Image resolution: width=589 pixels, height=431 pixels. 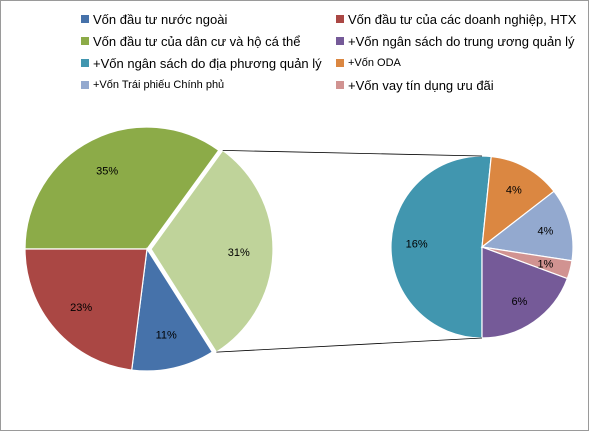 What do you see at coordinates (417, 245) in the screenshot?
I see `secondary-pie-data-label: 16%` at bounding box center [417, 245].